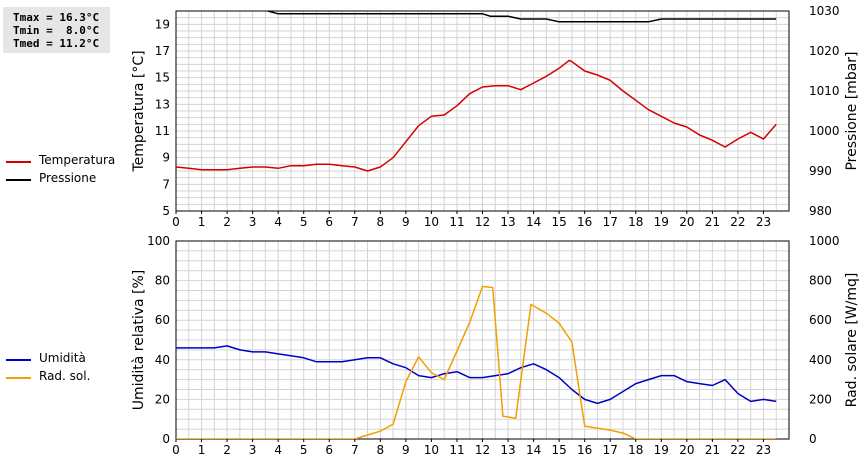 The width and height of the screenshot is (860, 460). What do you see at coordinates (56, 17) in the screenshot?
I see `tmax-label: Tmax = 16.3°C` at bounding box center [56, 17].